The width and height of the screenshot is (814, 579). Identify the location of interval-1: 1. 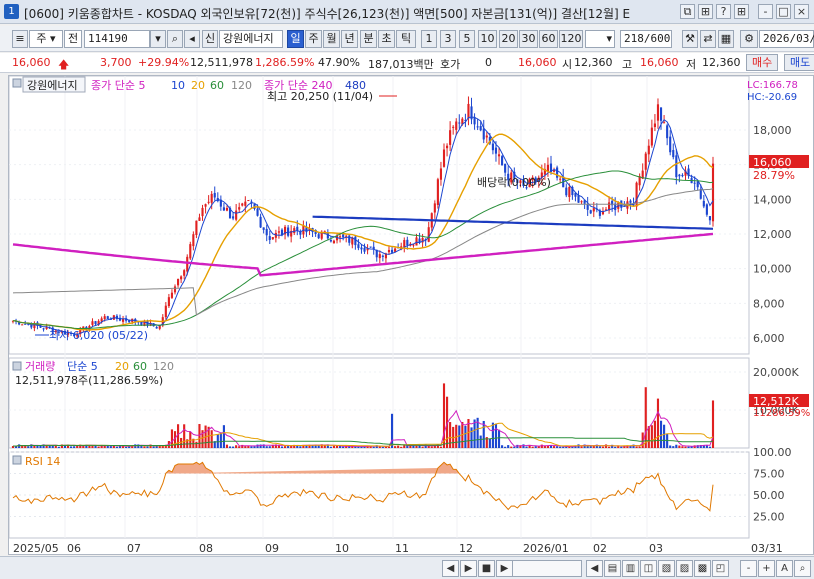
(429, 39).